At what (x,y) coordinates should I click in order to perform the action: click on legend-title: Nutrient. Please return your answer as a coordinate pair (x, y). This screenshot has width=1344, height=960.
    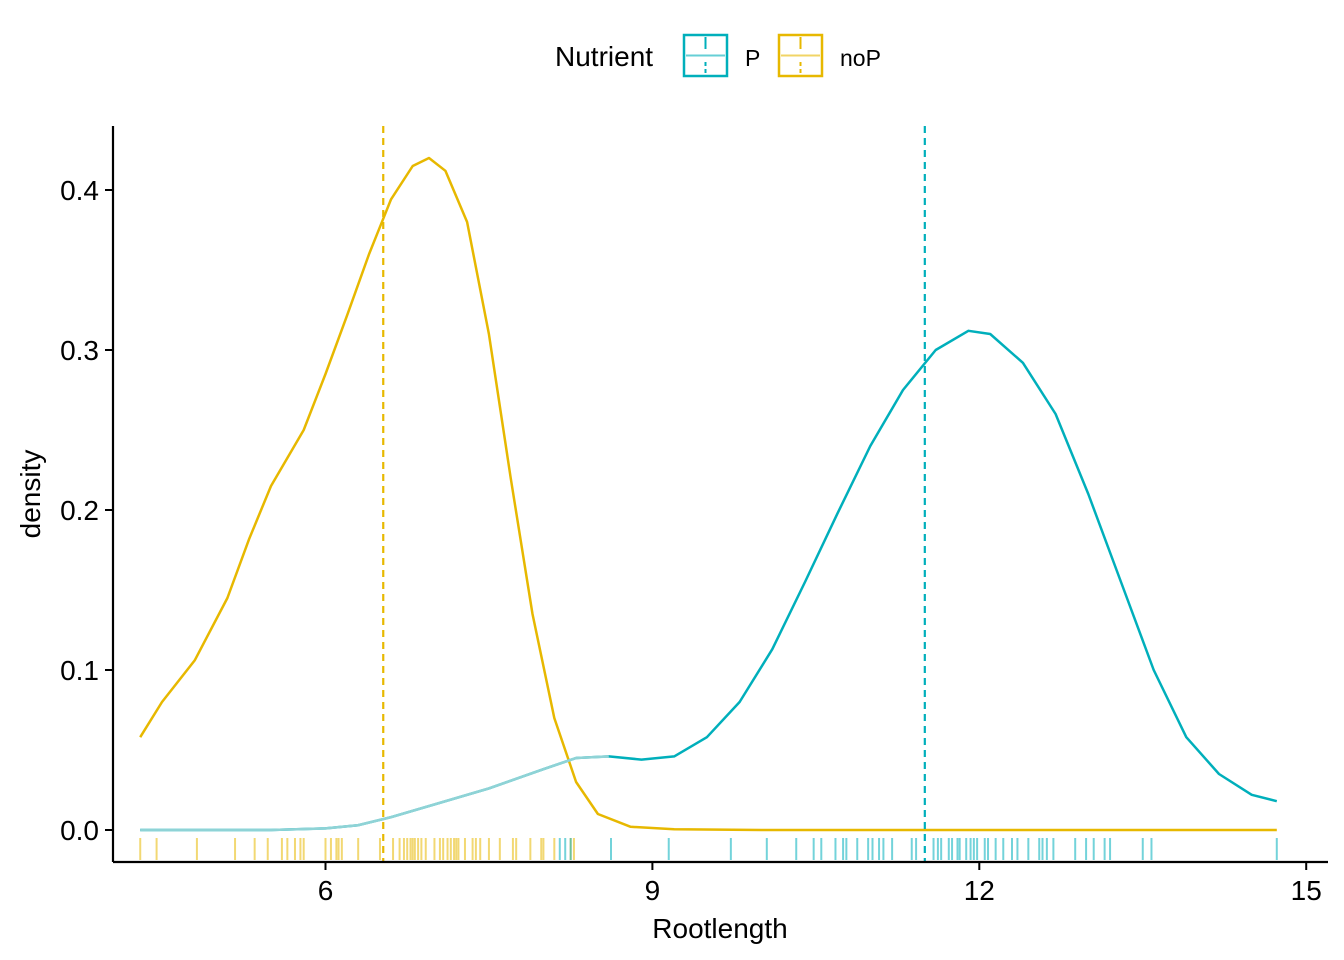
    Looking at the image, I should click on (604, 56).